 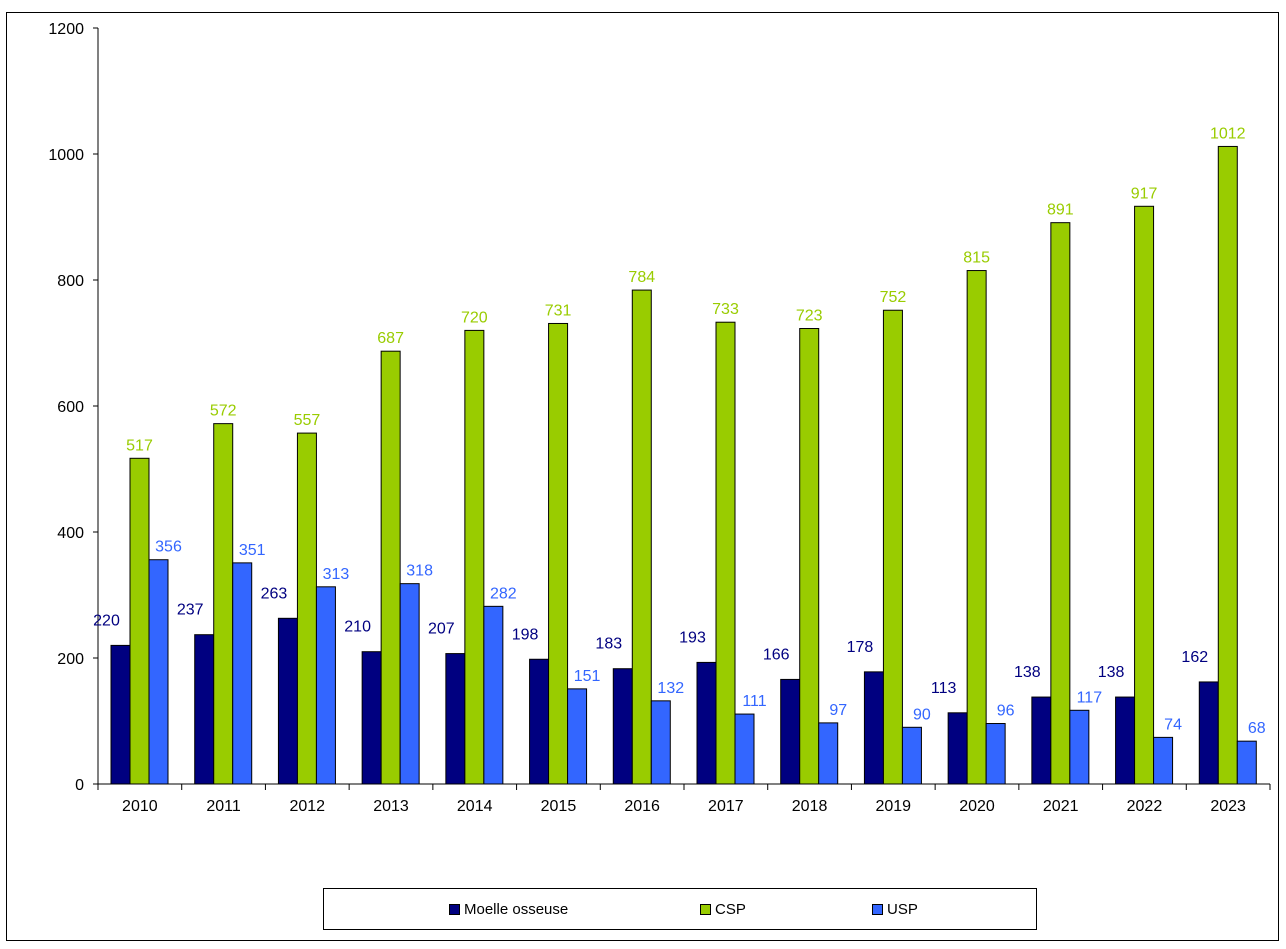 I want to click on x-tick-label: 2016, so click(x=642, y=806).